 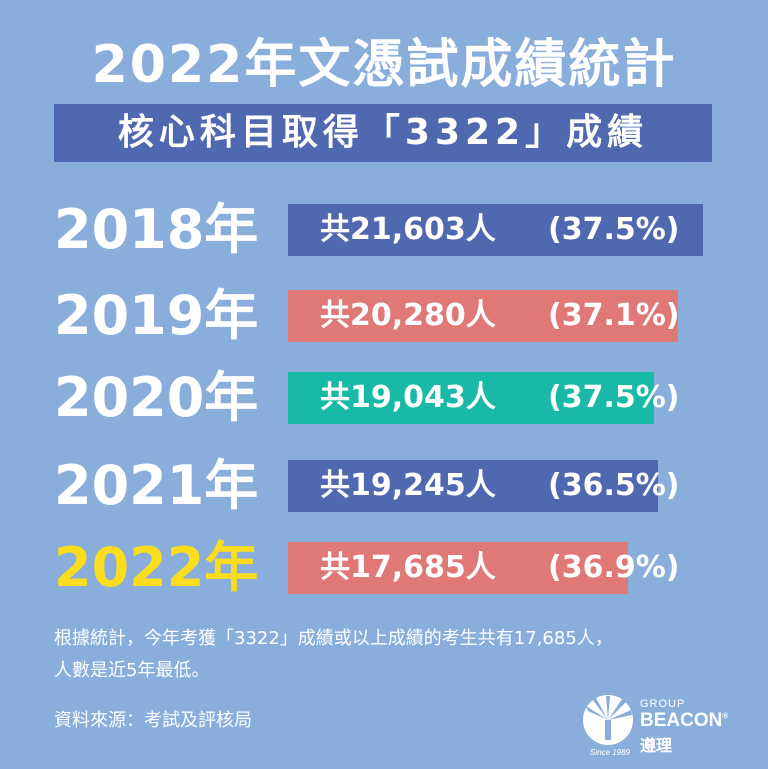 What do you see at coordinates (156, 397) in the screenshot?
I see `year-label: 2020年` at bounding box center [156, 397].